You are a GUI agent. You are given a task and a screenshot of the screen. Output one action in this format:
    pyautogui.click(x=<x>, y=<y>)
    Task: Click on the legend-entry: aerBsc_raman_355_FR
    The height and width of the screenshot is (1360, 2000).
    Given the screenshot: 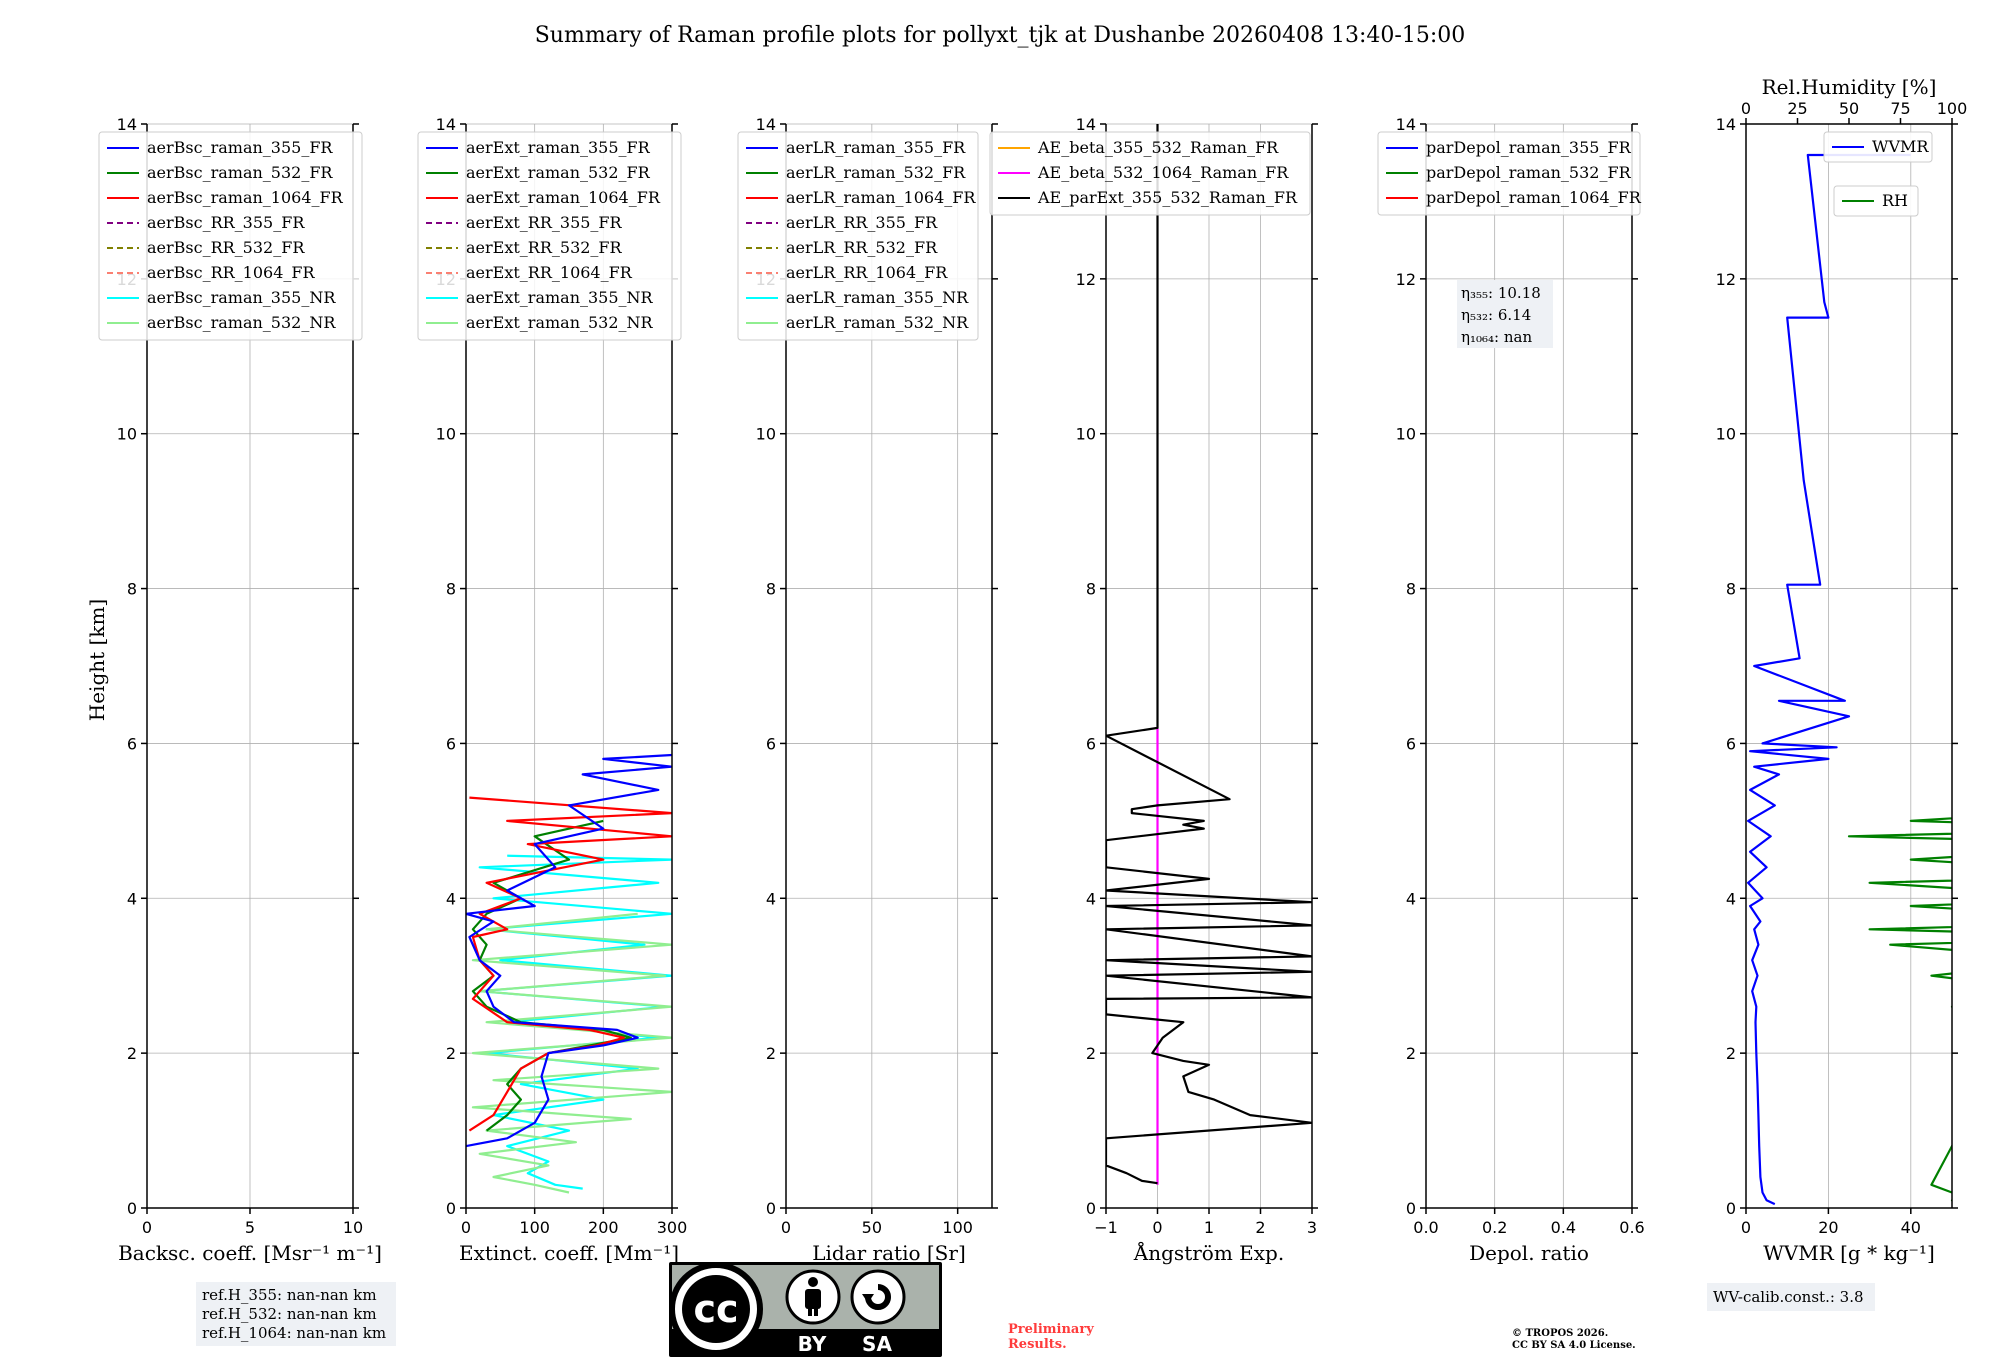 What is the action you would take?
    pyautogui.click(x=240, y=147)
    